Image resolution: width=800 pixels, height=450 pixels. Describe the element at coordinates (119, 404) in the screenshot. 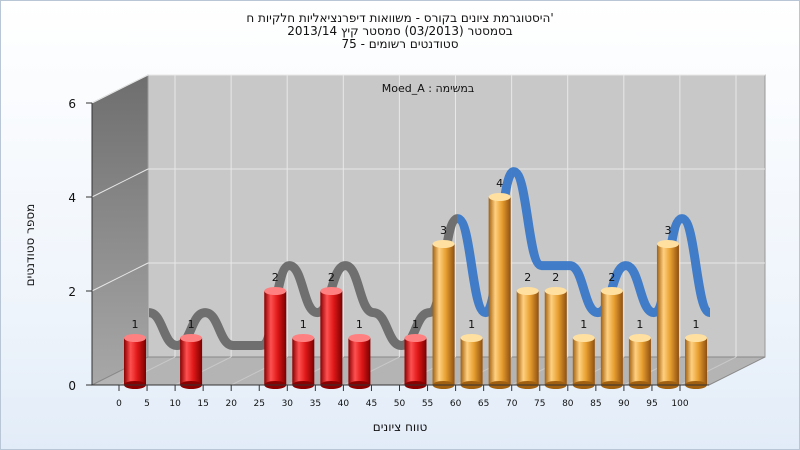

I see `x-tick-label: 0` at that location.